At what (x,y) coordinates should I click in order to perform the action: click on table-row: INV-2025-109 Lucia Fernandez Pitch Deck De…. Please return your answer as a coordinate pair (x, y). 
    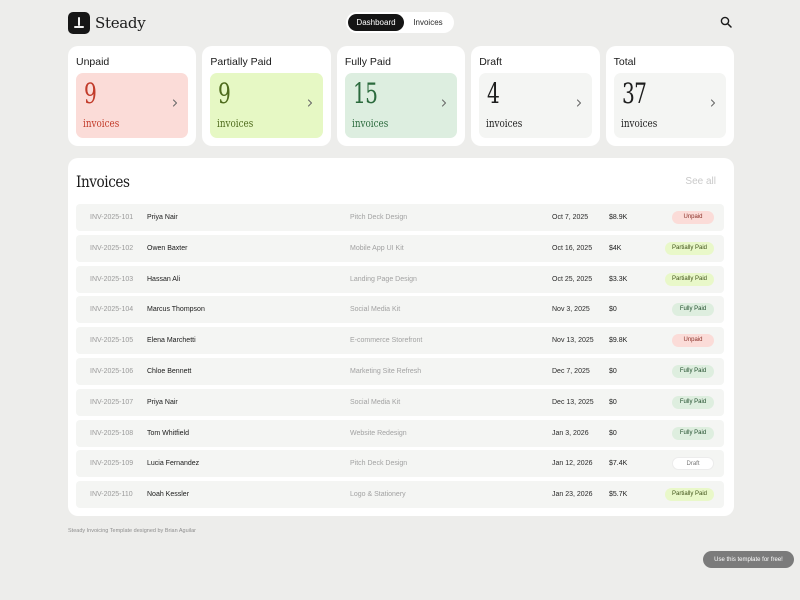
    Looking at the image, I should click on (400, 464).